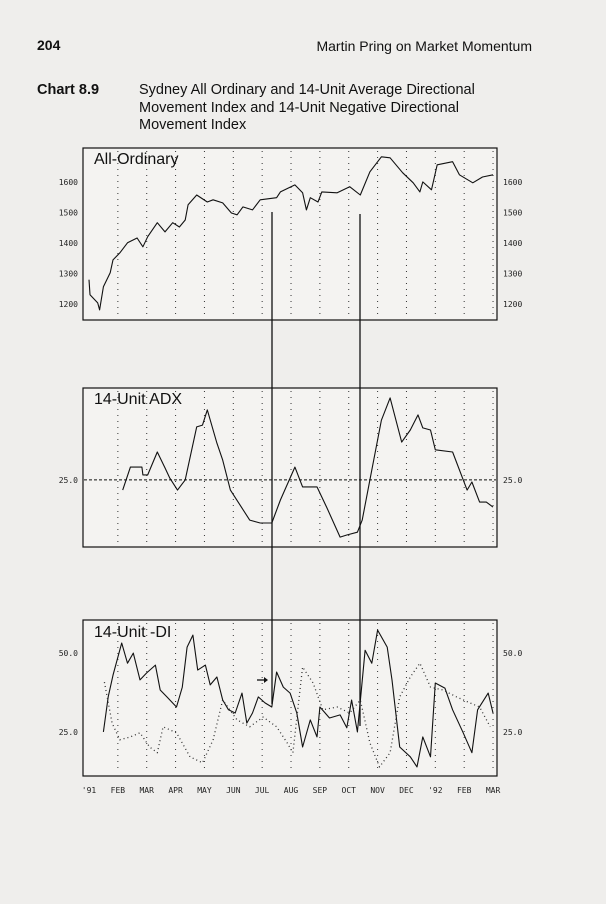 Image resolution: width=606 pixels, height=904 pixels. Describe the element at coordinates (377, 790) in the screenshot. I see `x-tick-label: NOV` at that location.